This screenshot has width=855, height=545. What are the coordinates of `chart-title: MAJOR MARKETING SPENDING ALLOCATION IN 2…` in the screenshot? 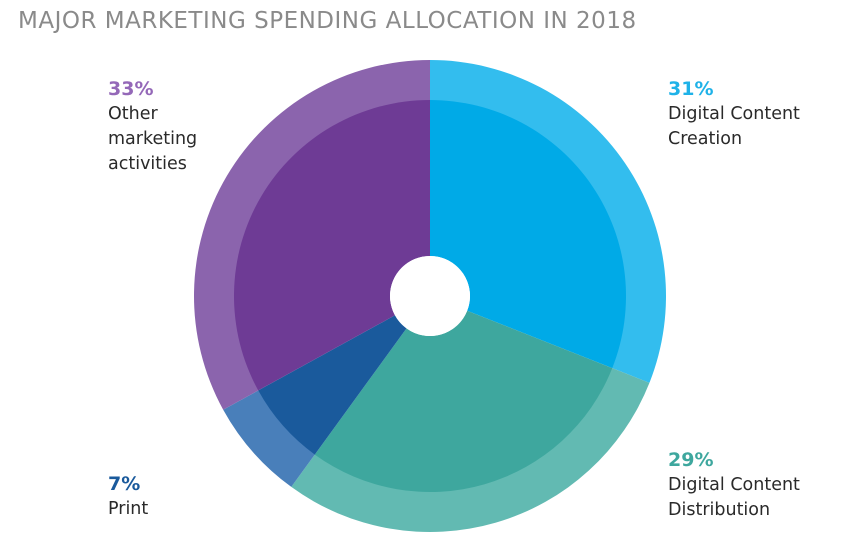 It's located at (327, 21).